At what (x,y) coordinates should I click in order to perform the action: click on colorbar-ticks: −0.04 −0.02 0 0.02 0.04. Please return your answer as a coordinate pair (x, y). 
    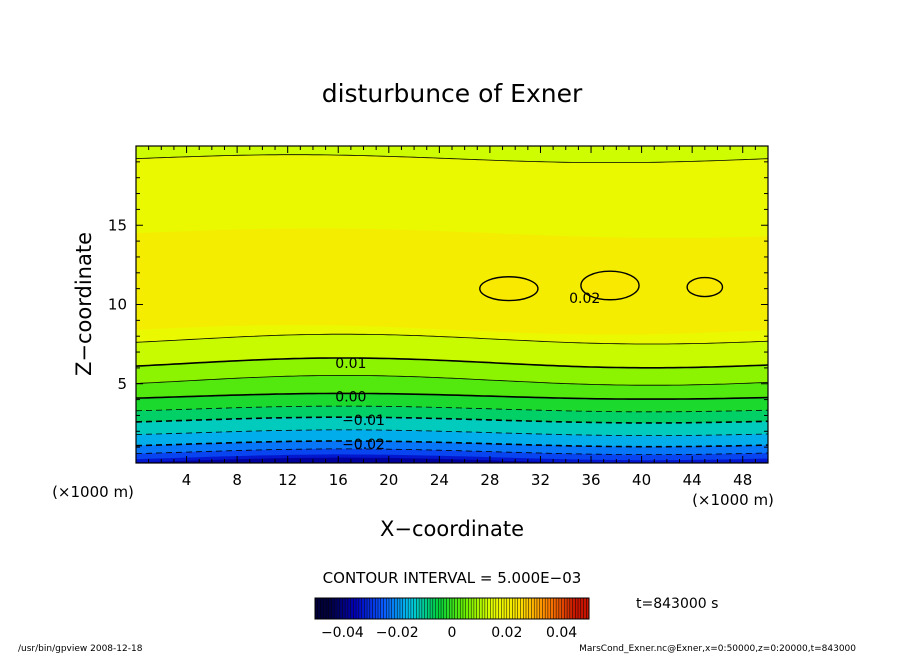
    Looking at the image, I should click on (449, 633).